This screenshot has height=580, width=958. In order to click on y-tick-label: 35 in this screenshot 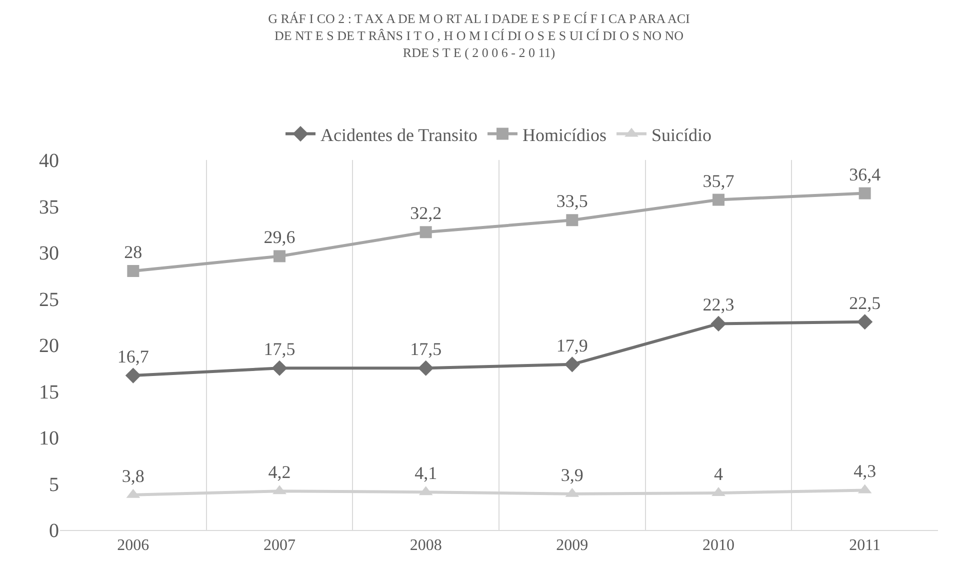, I will do `click(49, 207)`.